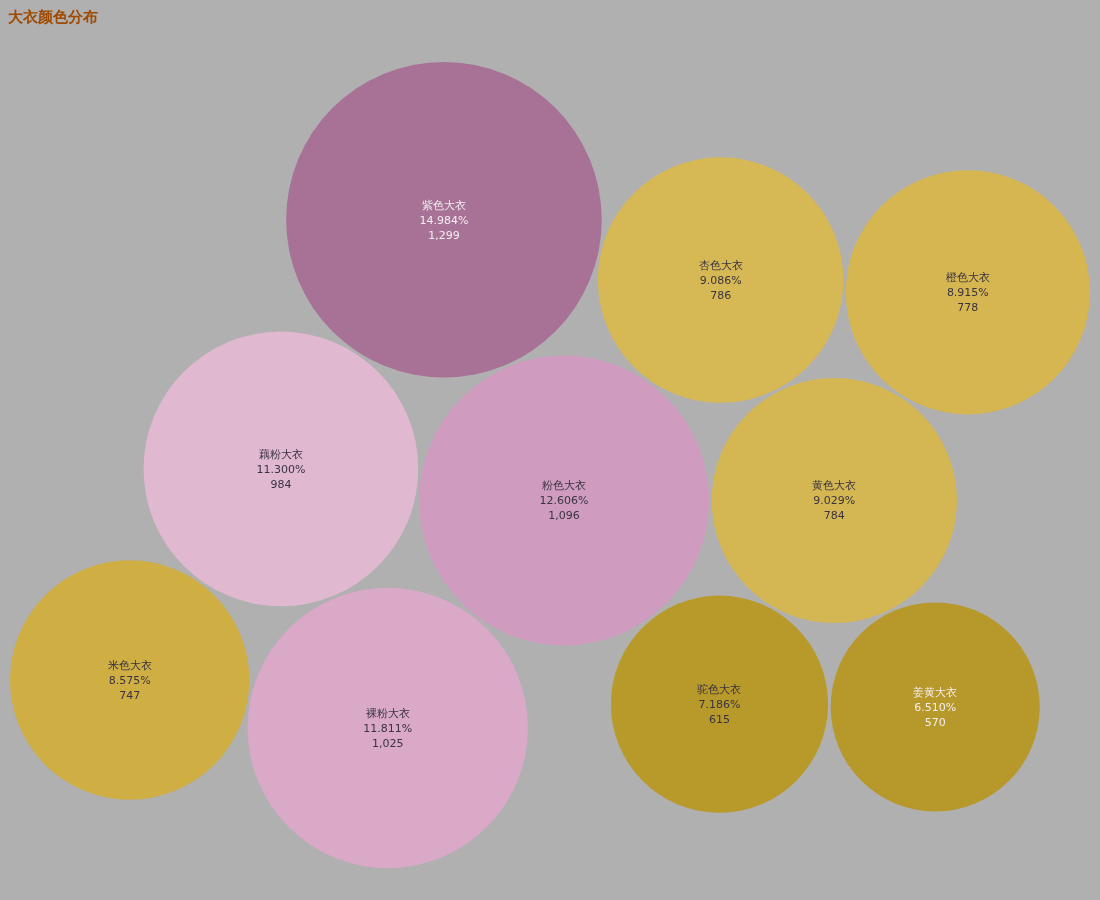 This screenshot has height=900, width=1100. Describe the element at coordinates (281, 476) in the screenshot. I see `data-label: 11.300% 984` at that location.